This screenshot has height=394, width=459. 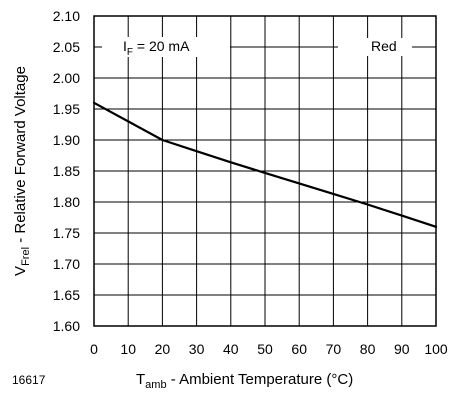 I want to click on x-tick-label-4: 40, so click(x=231, y=349).